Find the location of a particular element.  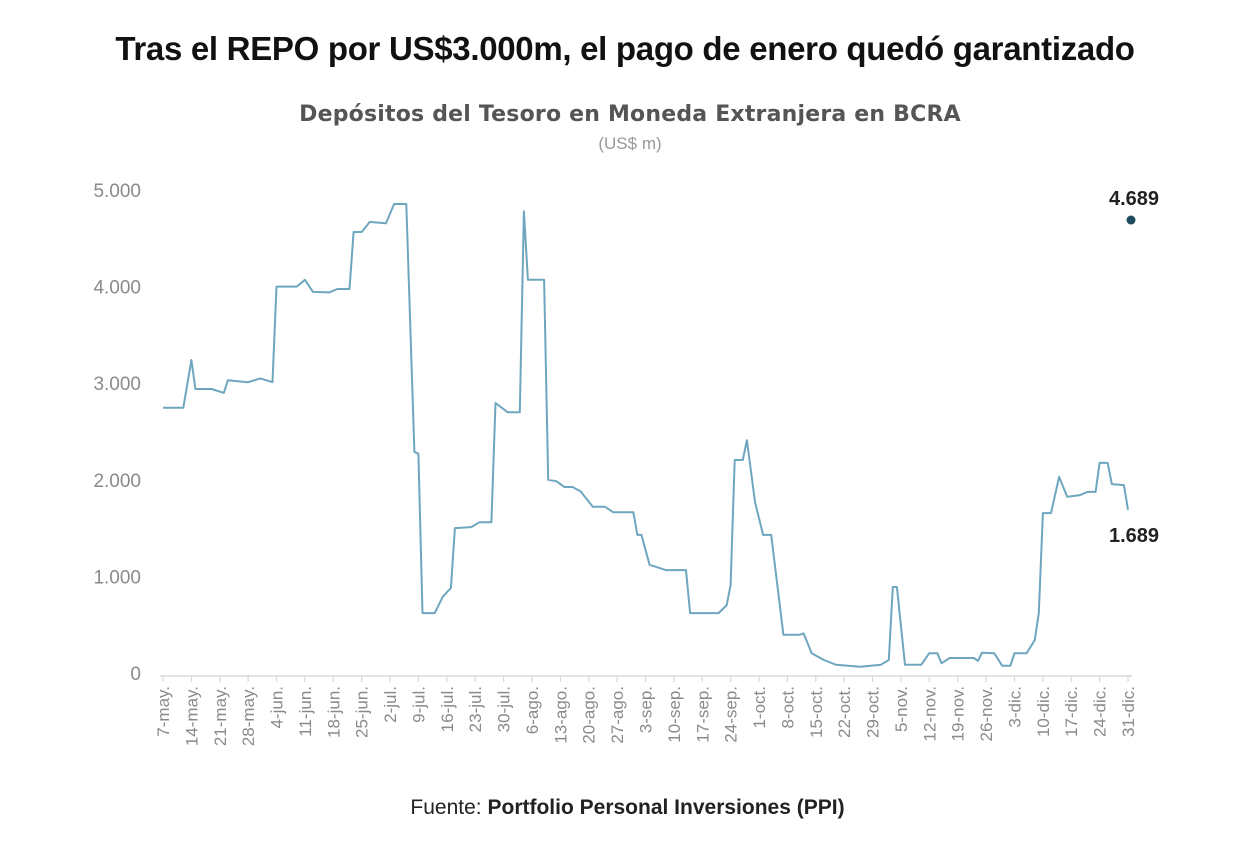

y-tick-label: 4.000 is located at coordinates (117, 288).